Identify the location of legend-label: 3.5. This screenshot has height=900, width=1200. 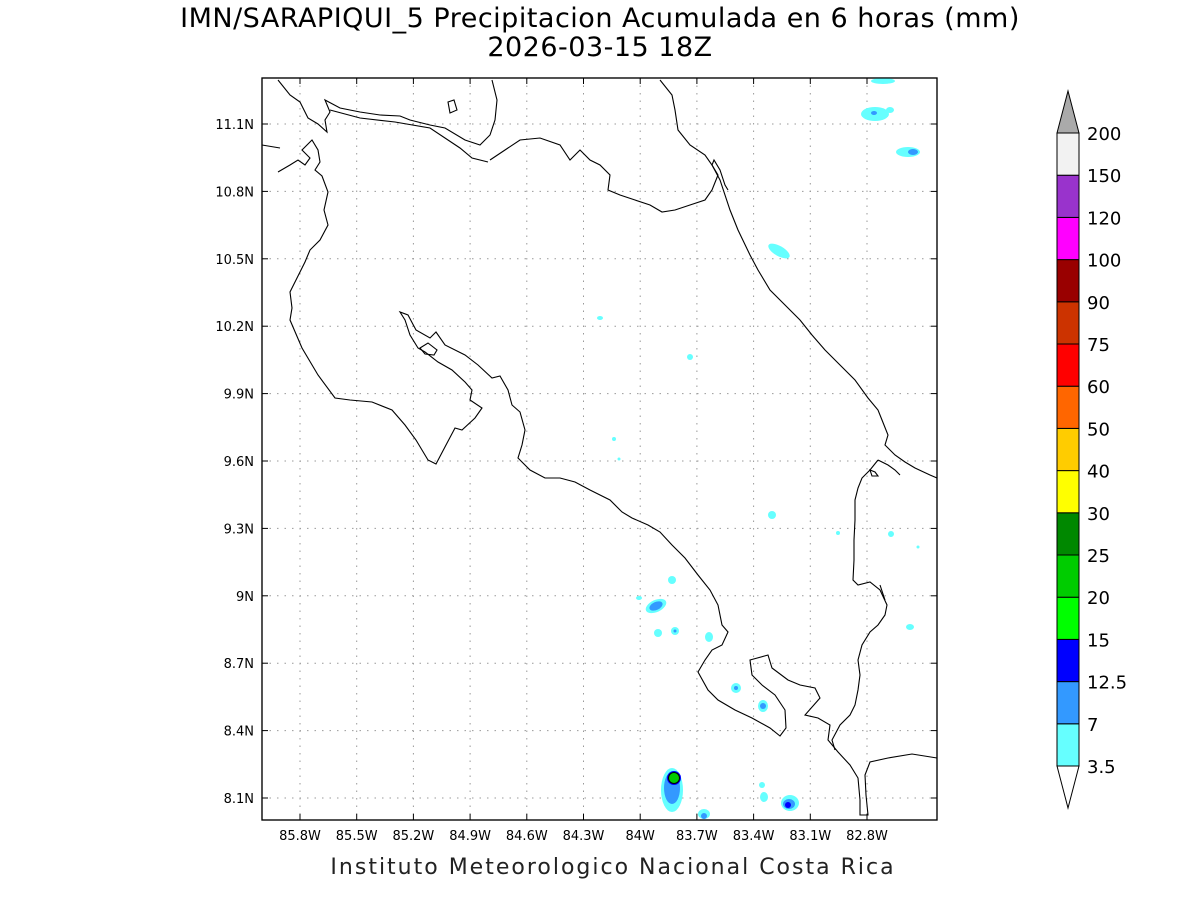
(1101, 767).